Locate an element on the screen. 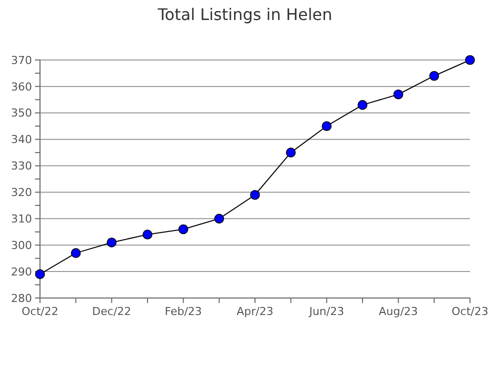  x-tick-label: Oct/23 is located at coordinates (470, 311).